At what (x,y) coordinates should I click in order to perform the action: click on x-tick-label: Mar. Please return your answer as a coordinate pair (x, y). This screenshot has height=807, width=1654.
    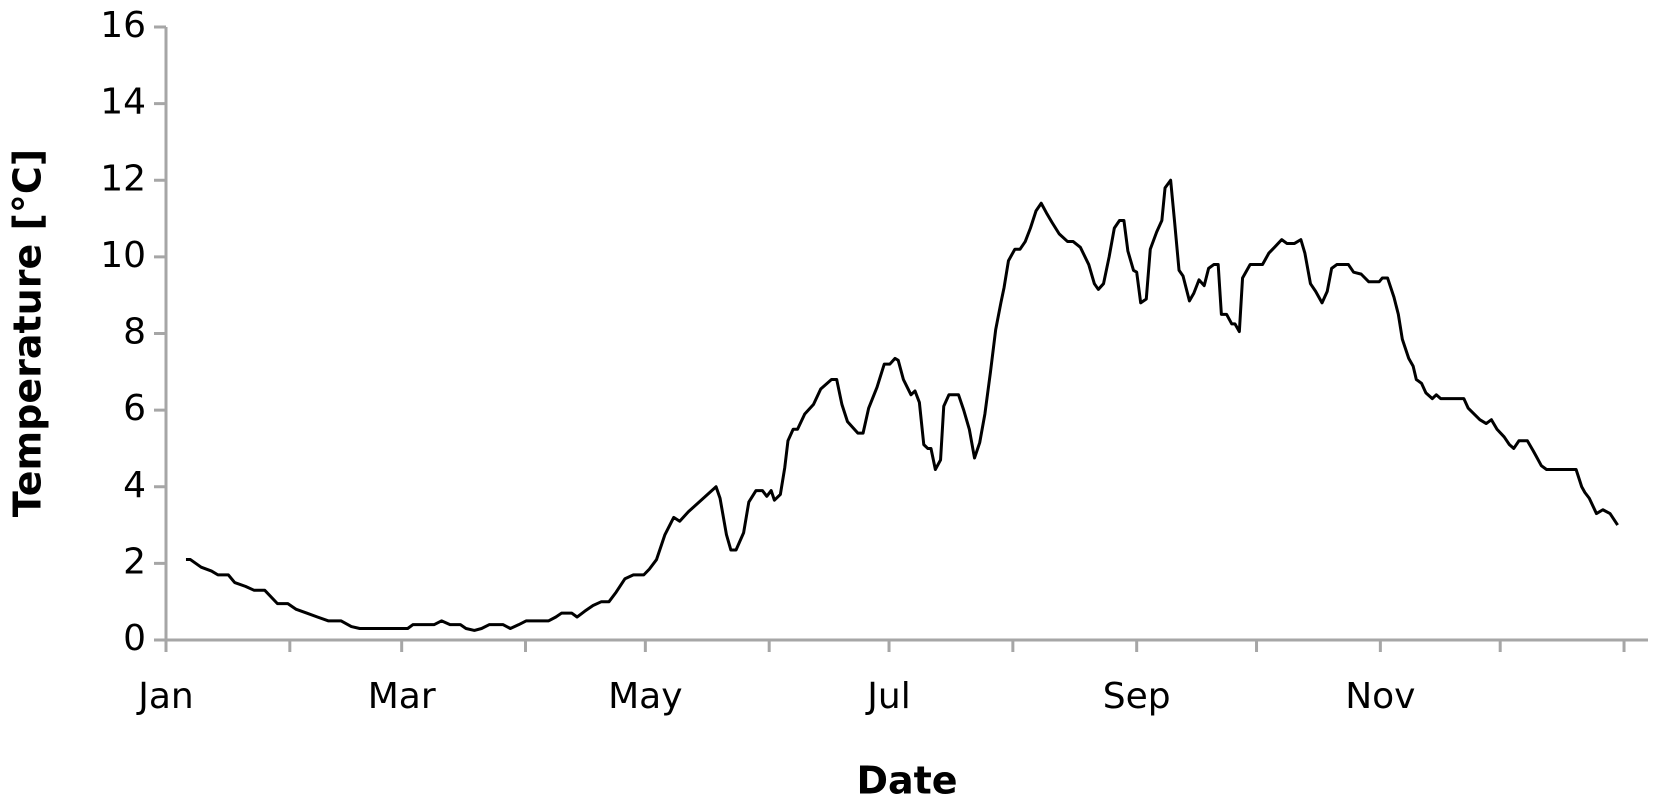
    Looking at the image, I should click on (402, 696).